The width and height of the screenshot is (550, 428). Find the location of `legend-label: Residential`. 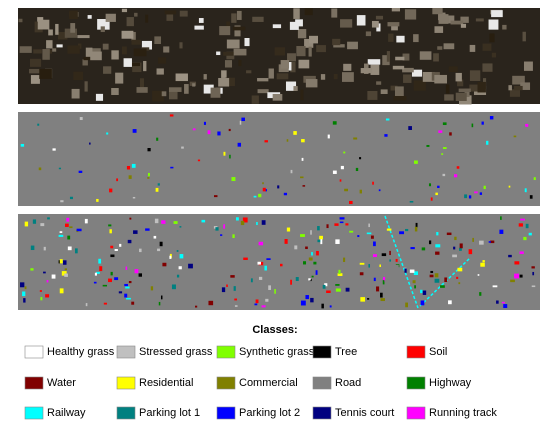

legend-label: Residential is located at coordinates (166, 383).